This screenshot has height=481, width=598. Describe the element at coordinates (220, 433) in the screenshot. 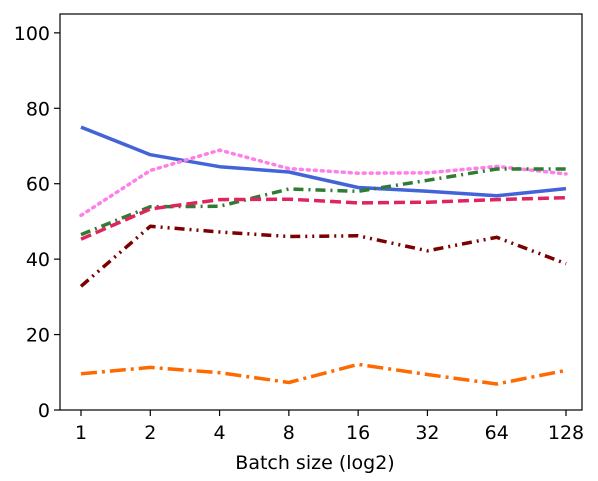

I see `x-tick-label-4: 4` at that location.